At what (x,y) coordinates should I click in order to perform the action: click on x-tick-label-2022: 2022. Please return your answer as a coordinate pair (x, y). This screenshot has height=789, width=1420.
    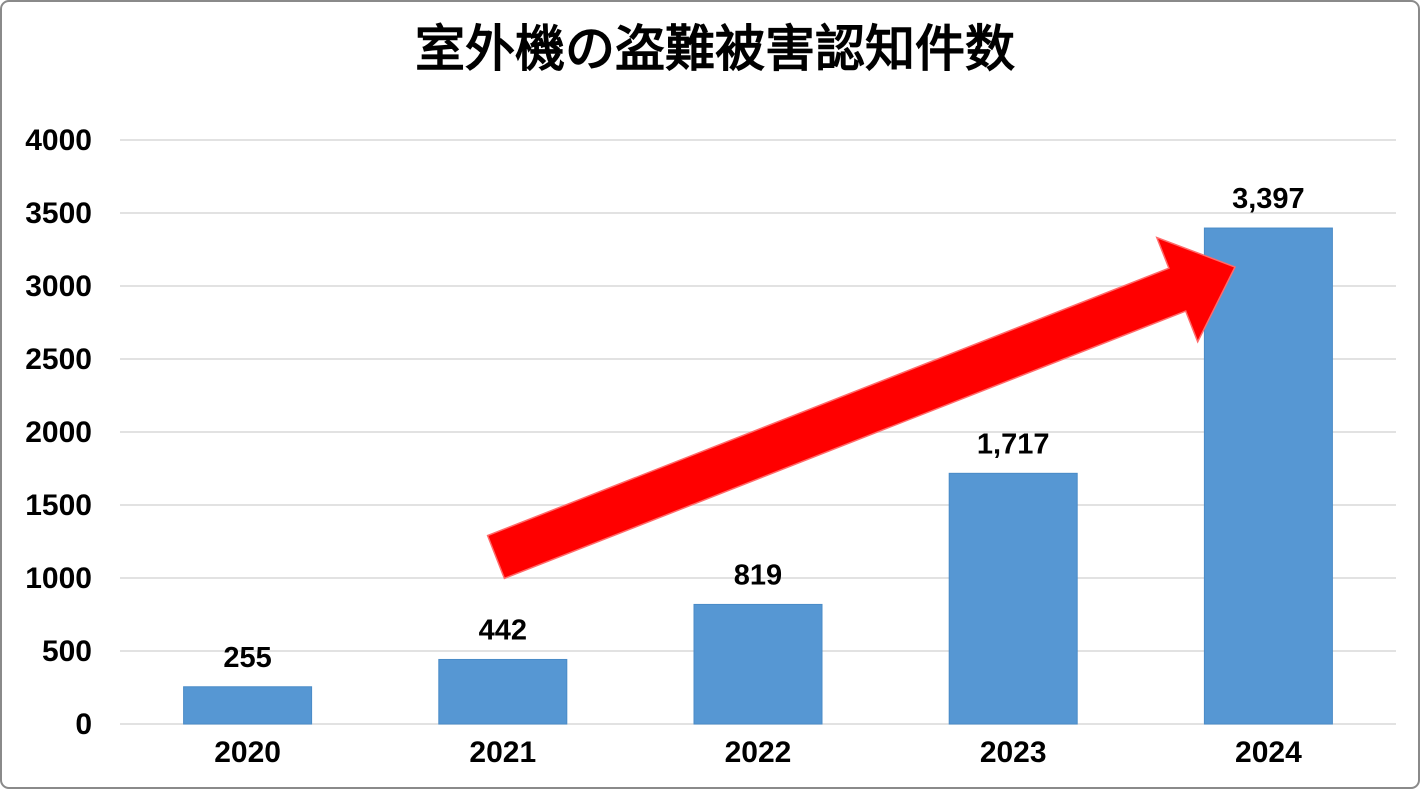
    Looking at the image, I should click on (758, 752).